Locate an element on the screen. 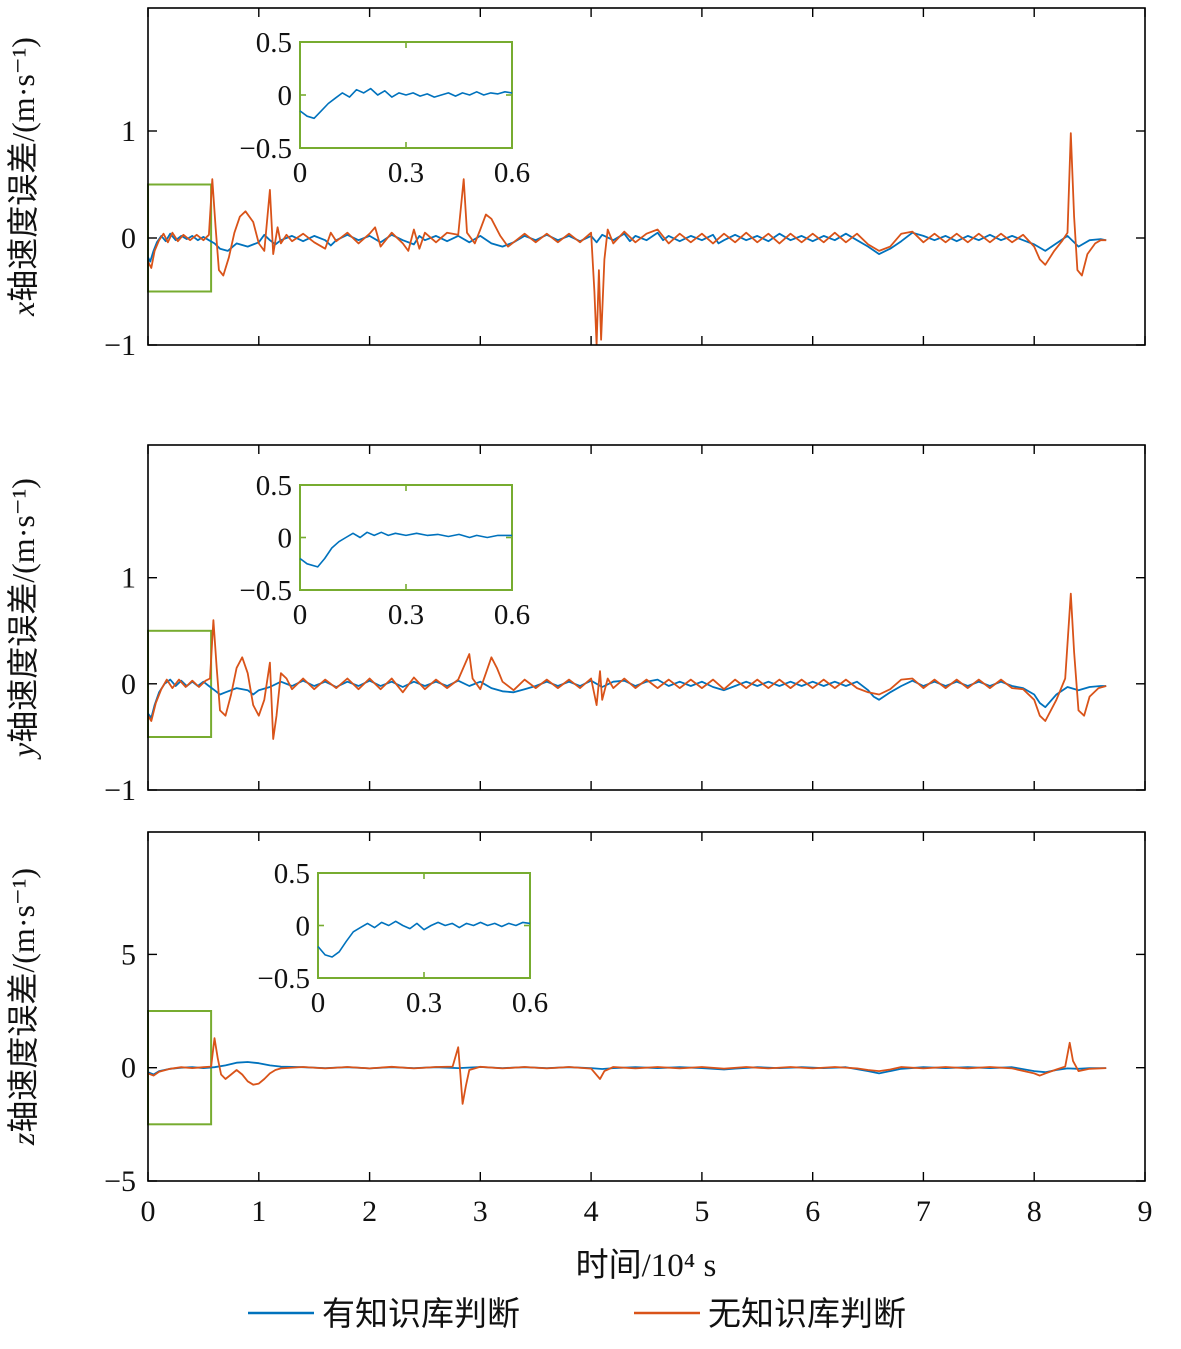 The image size is (1181, 1349). legend-label-with-kb: 有知识库判断 is located at coordinates (421, 1314).